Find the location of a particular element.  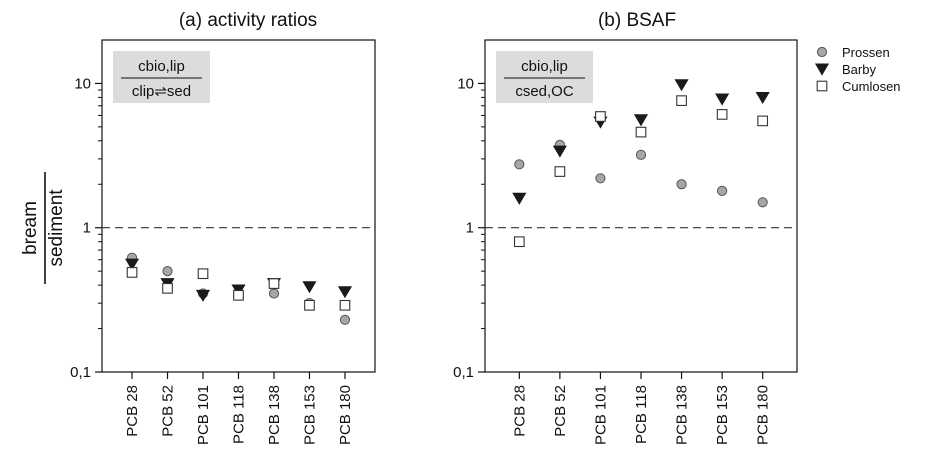

formula-box: cbio,lip csed,OC is located at coordinates (544, 77).